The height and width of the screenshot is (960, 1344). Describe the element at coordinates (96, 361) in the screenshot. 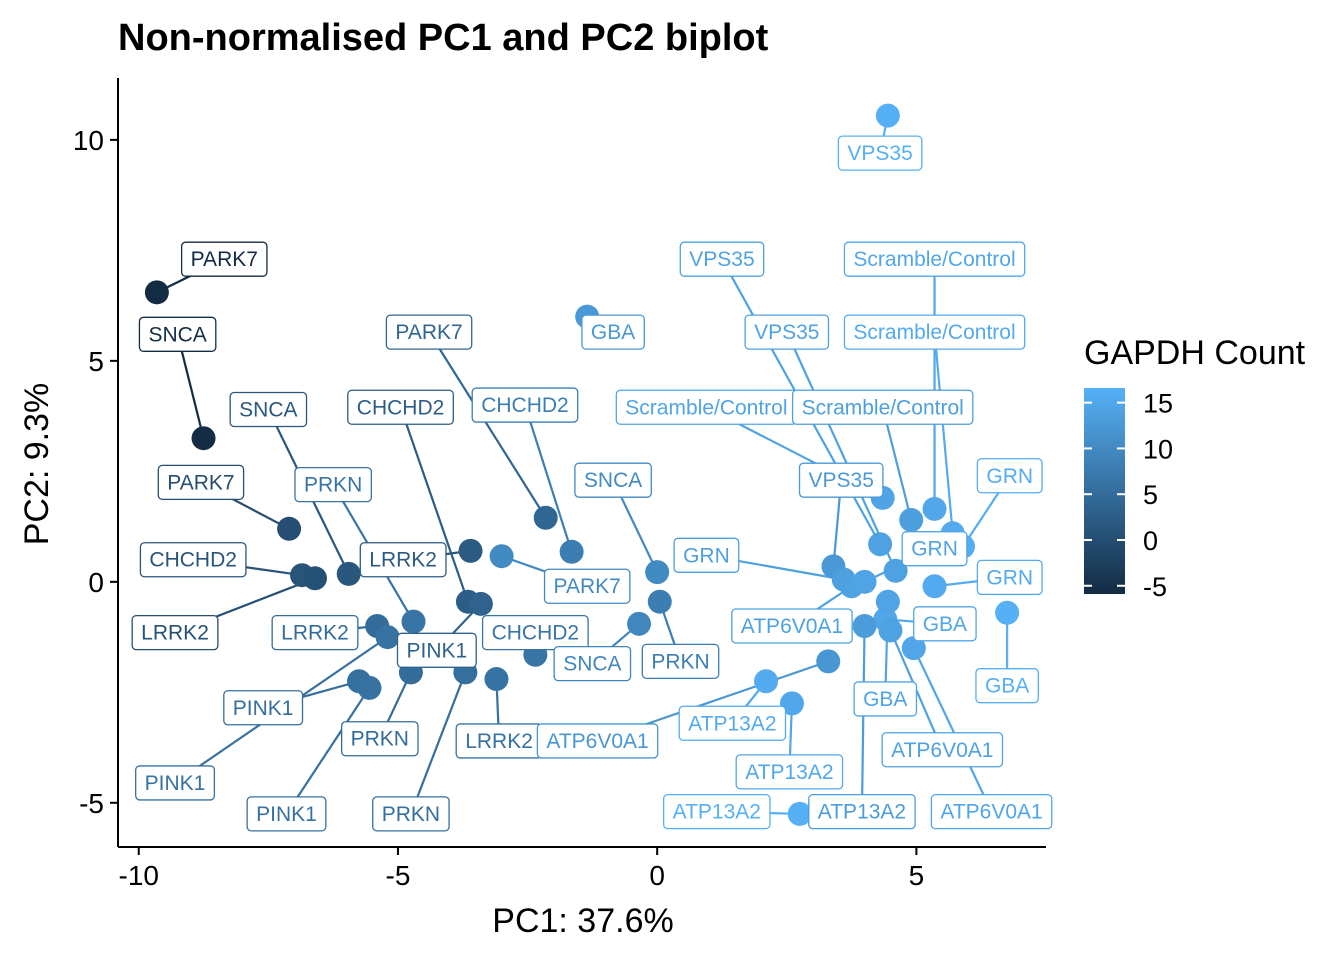

I see `y-tick-label: 5` at that location.